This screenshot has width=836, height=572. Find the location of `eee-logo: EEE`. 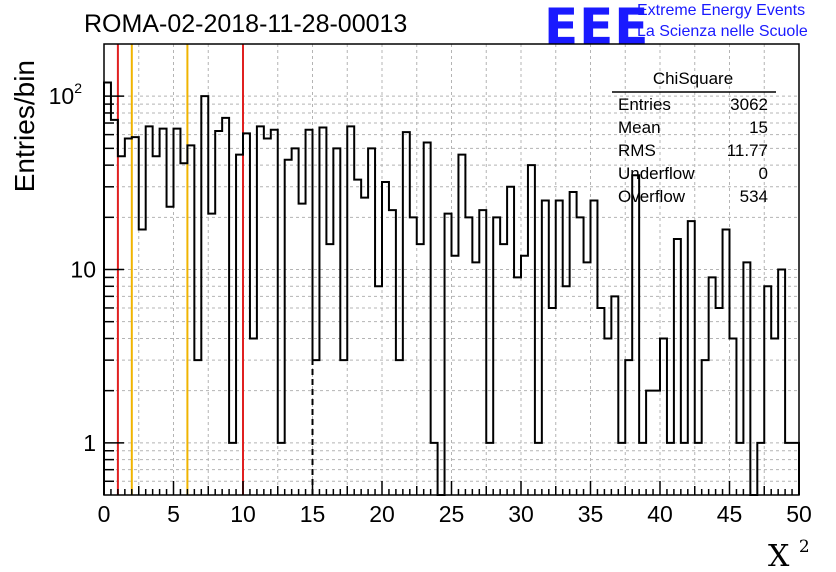

eee-logo: EEE is located at coordinates (597, 28).